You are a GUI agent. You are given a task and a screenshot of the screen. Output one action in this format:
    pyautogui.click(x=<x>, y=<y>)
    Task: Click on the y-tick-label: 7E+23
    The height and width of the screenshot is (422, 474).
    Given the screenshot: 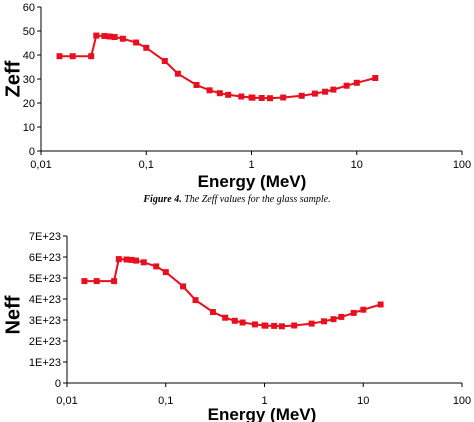 What is the action you would take?
    pyautogui.click(x=45, y=237)
    